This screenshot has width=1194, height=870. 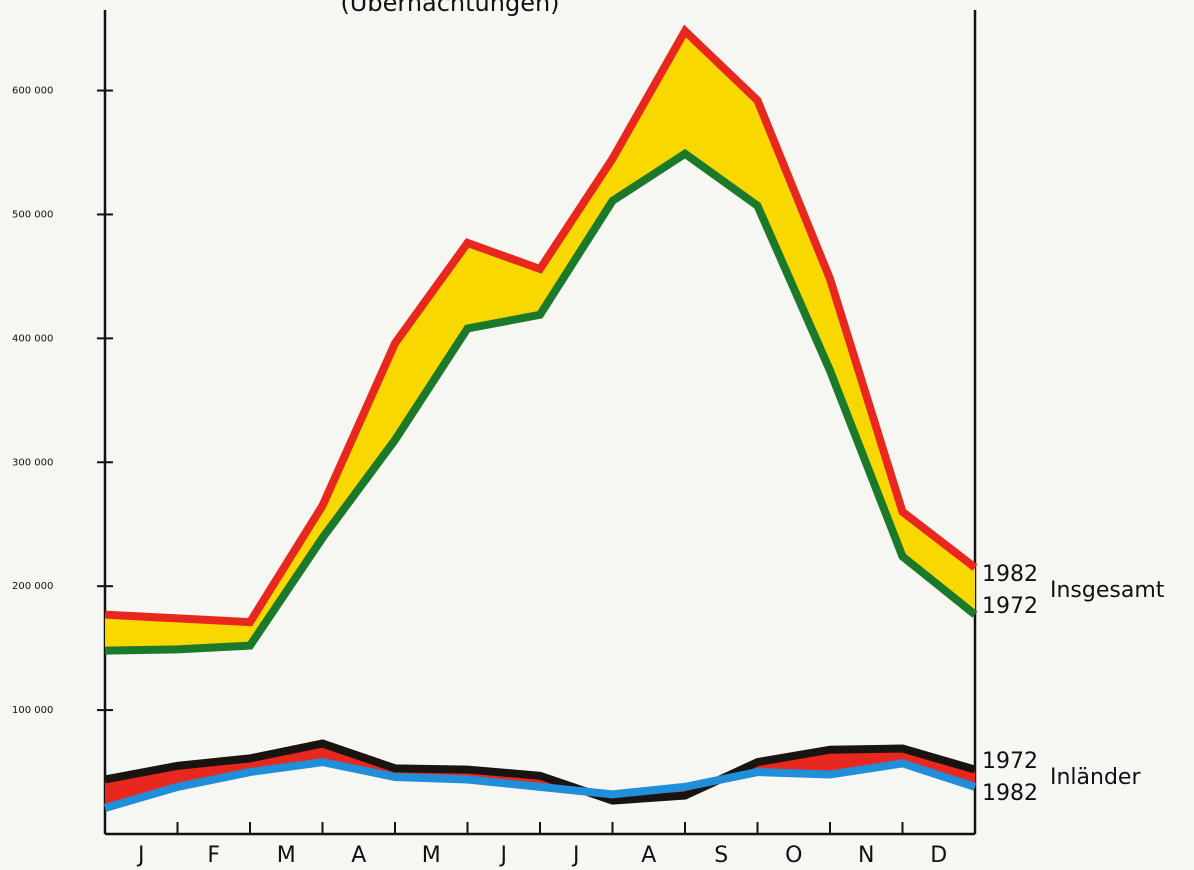 I want to click on y-tick-label: 200 000, so click(x=32, y=586).